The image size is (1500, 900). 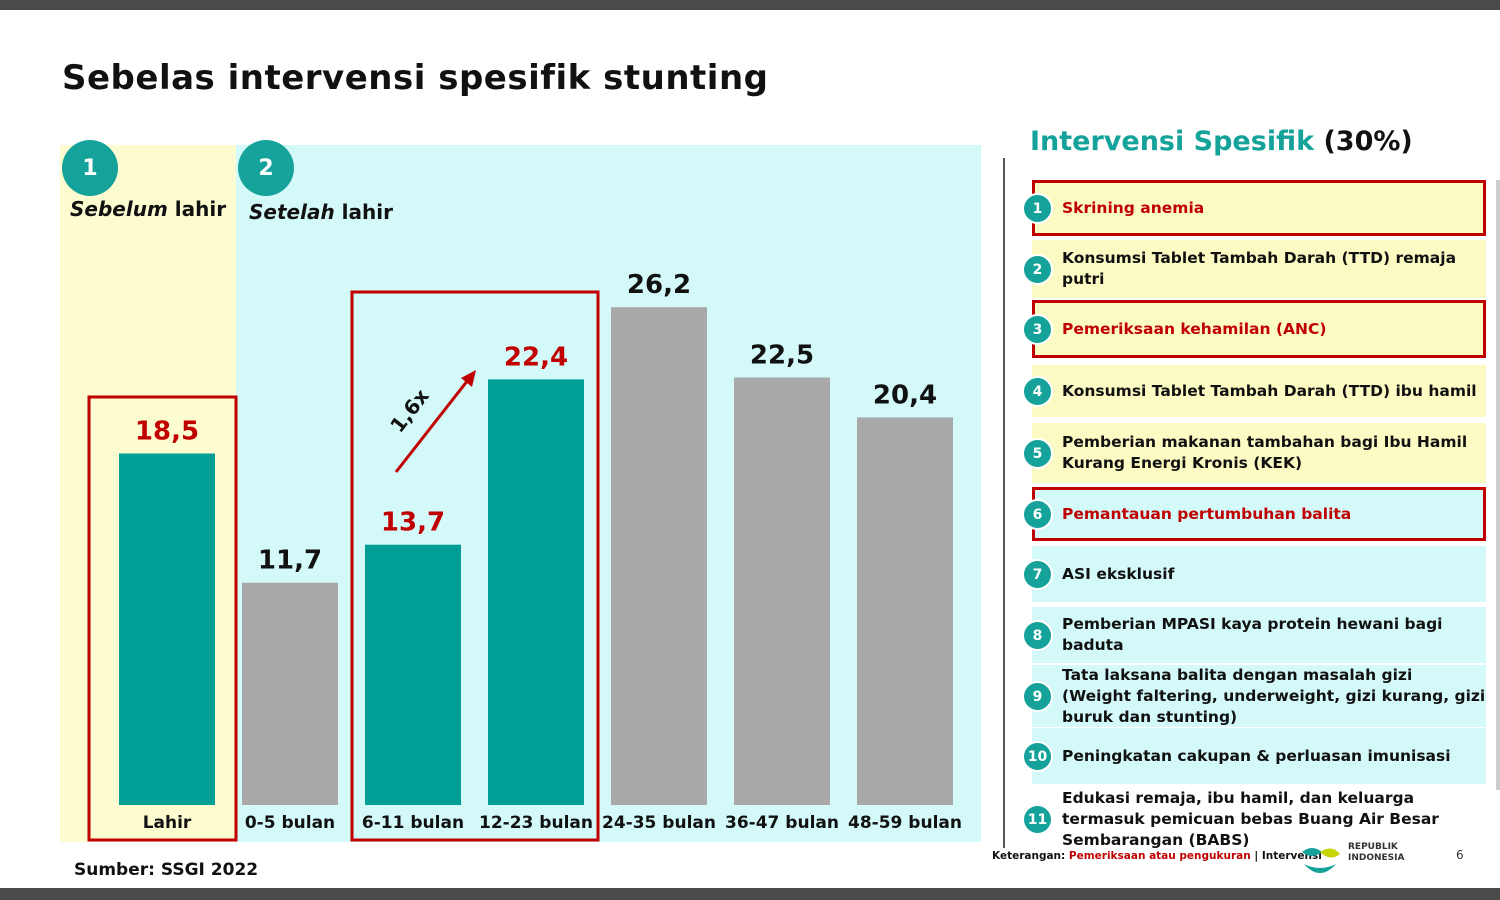 What do you see at coordinates (415, 78) in the screenshot?
I see `slide-title: Sebelas intervensi spesifik stunting` at bounding box center [415, 78].